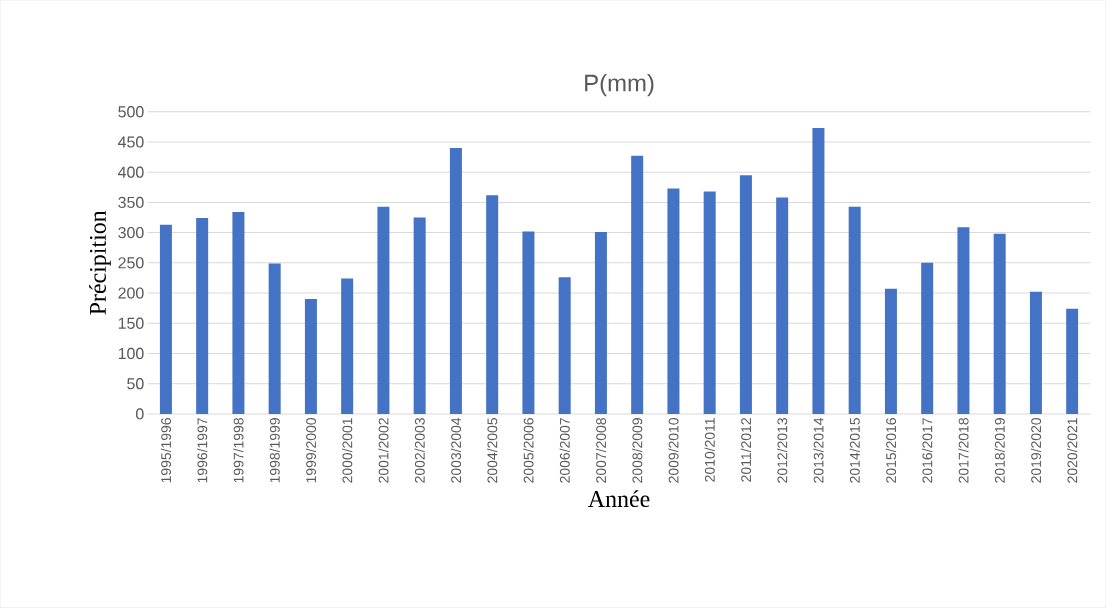  Describe the element at coordinates (131, 172) in the screenshot. I see `y-tick-label: 400` at that location.